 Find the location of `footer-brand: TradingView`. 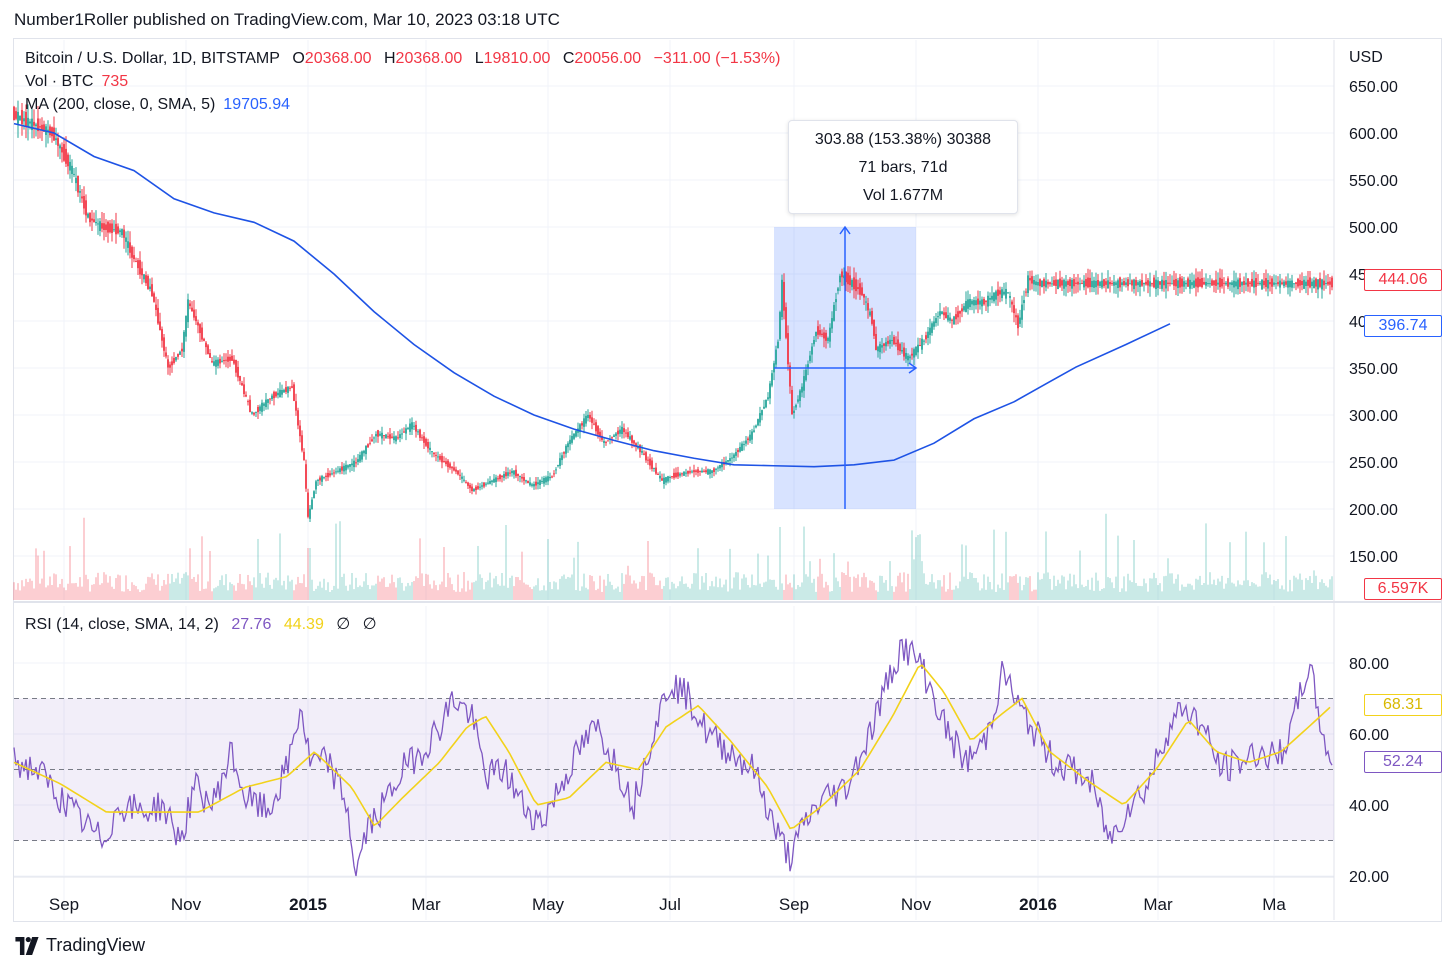

footer-brand: TradingView is located at coordinates (79, 945).